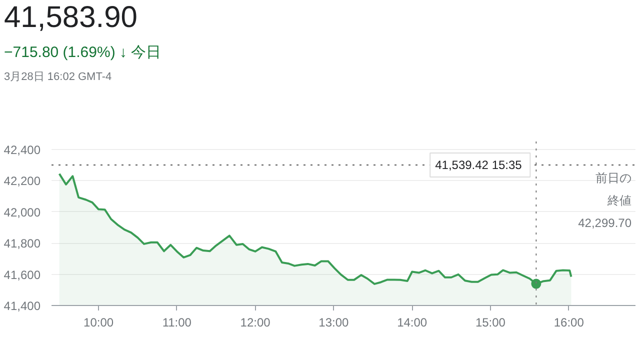 The width and height of the screenshot is (640, 344). I want to click on y-tick-label: 41,800, so click(22, 243).